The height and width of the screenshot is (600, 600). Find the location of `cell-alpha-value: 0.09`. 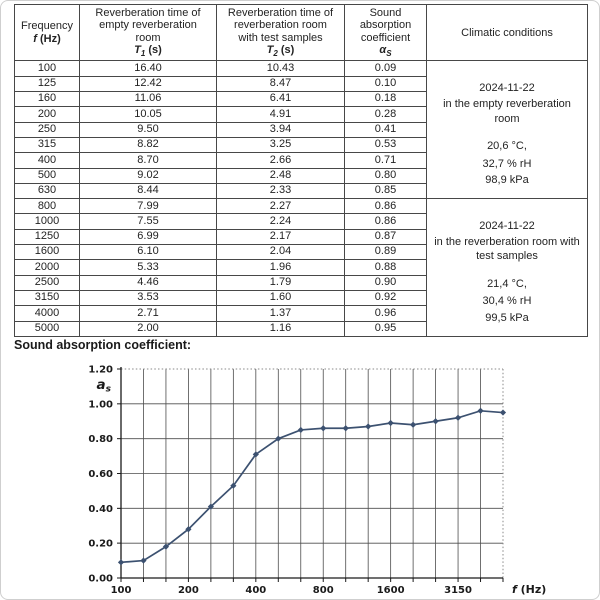

cell-alpha-value: 0.09 is located at coordinates (385, 68).